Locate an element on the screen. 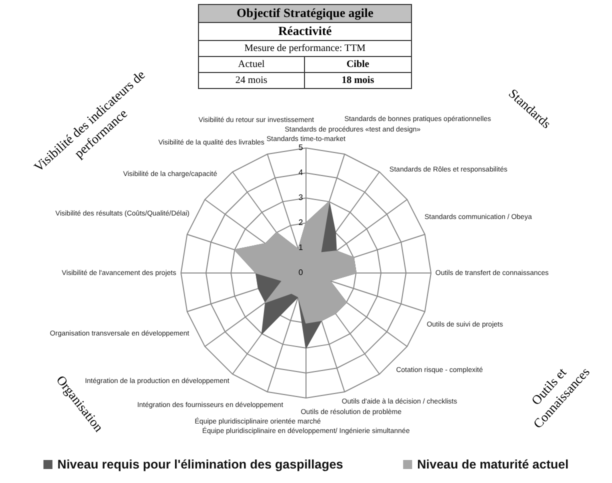 Image resolution: width=612 pixels, height=483 pixels. text: Mesure de performance: TTM is located at coordinates (305, 48).